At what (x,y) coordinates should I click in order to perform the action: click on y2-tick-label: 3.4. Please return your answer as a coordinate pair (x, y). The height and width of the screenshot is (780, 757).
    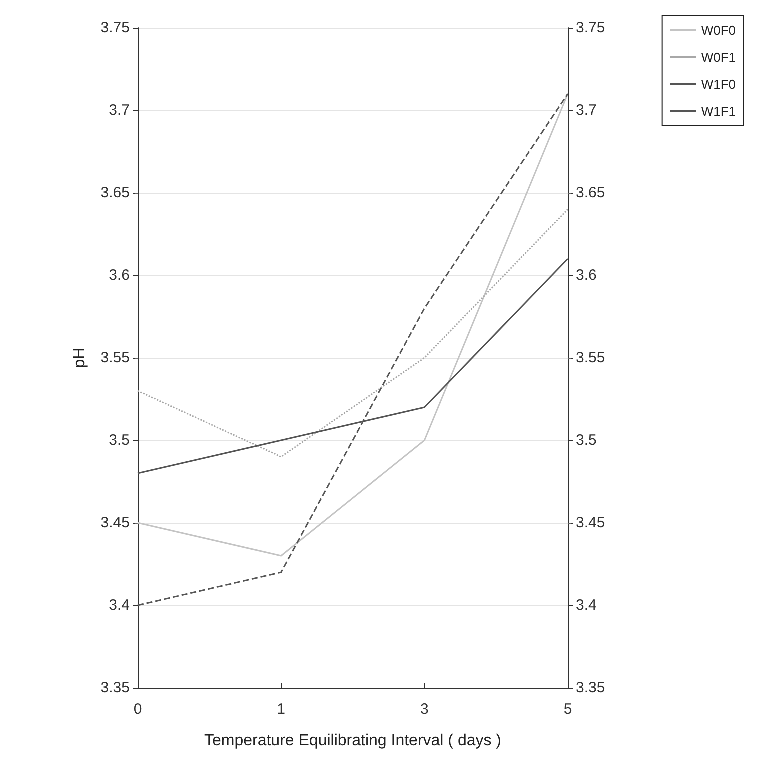
    Looking at the image, I should click on (586, 605).